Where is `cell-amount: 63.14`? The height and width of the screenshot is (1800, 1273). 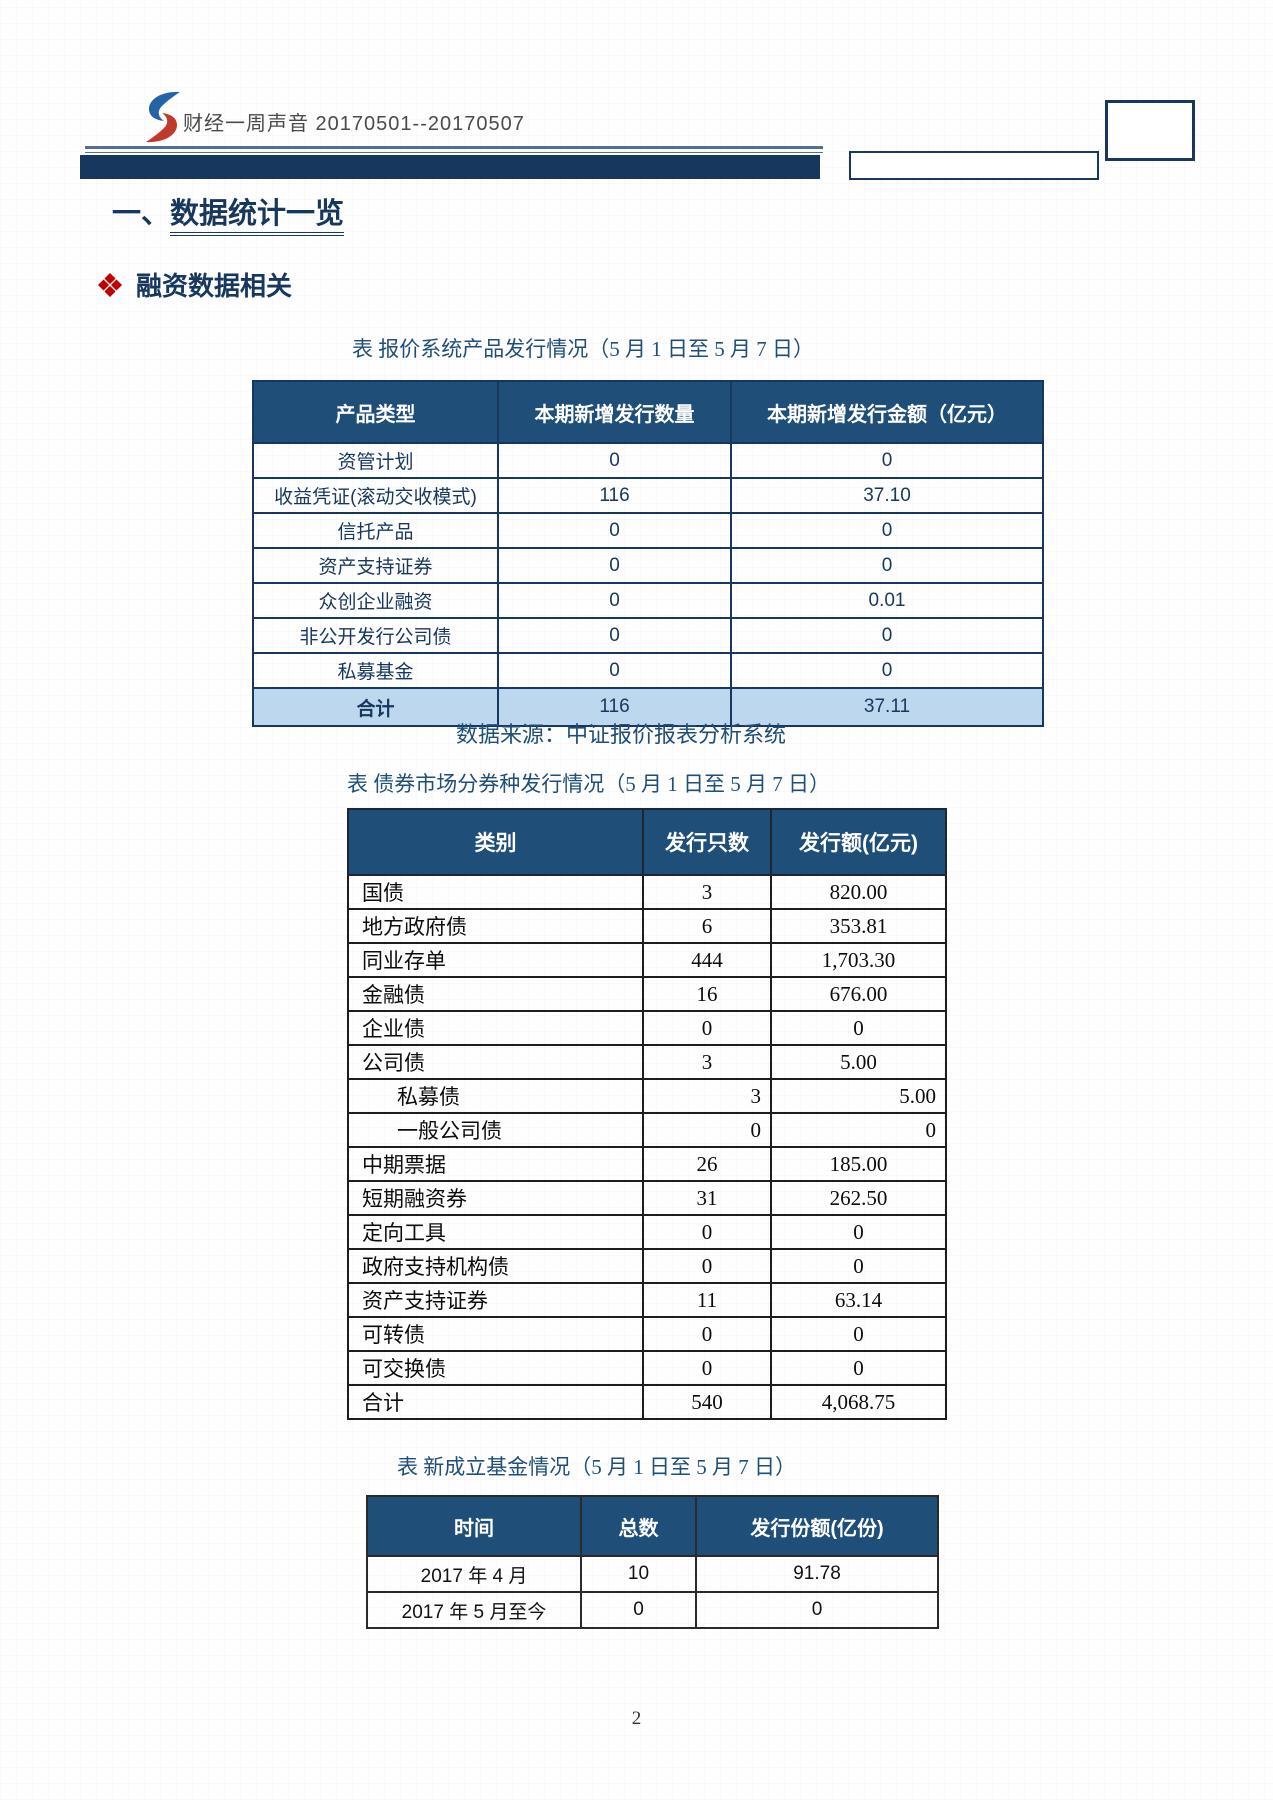
cell-amount: 63.14 is located at coordinates (858, 1300).